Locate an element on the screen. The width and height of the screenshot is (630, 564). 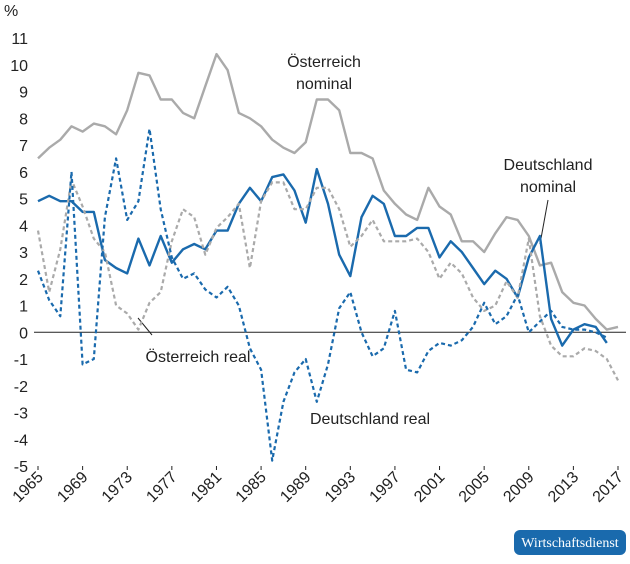
y-tick-label: 9 is located at coordinates (23, 93).